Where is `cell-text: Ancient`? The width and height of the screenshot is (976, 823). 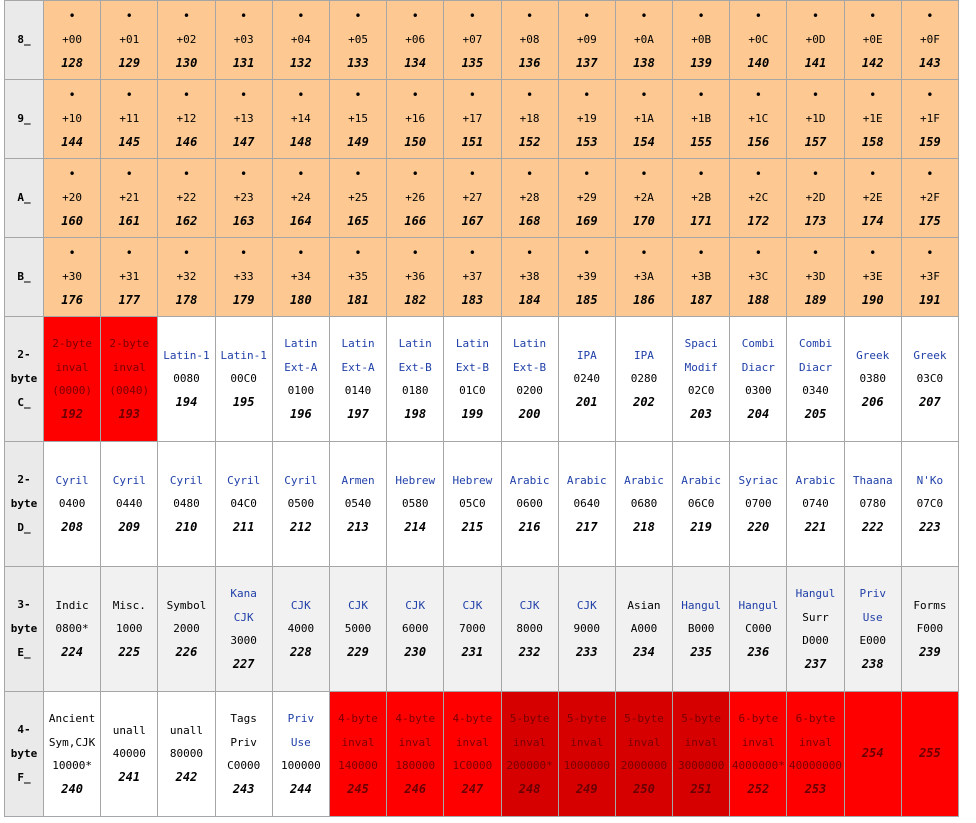 cell-text: Ancient is located at coordinates (72, 718).